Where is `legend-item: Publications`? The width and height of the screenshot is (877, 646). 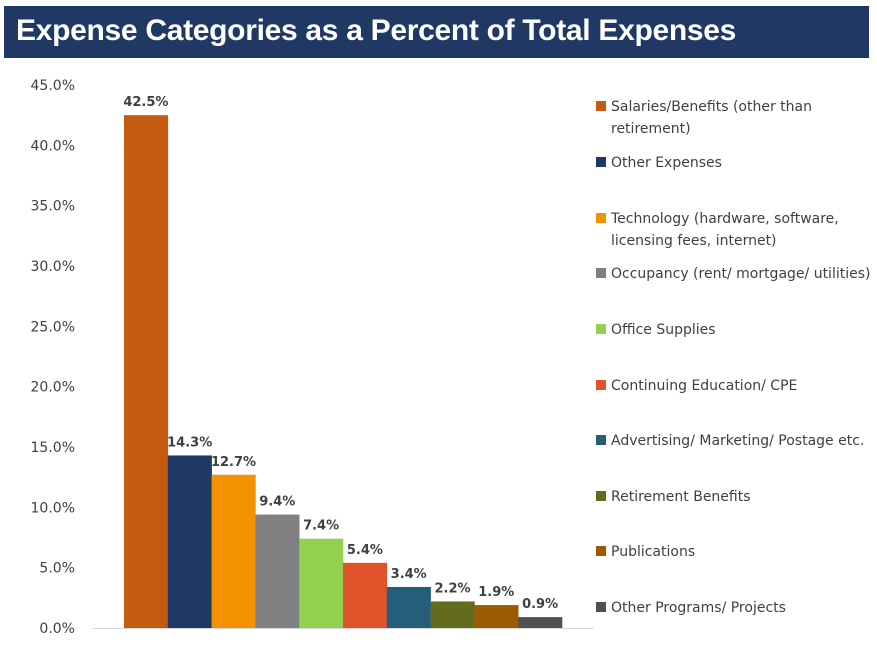 legend-item: Publications is located at coordinates (734, 552).